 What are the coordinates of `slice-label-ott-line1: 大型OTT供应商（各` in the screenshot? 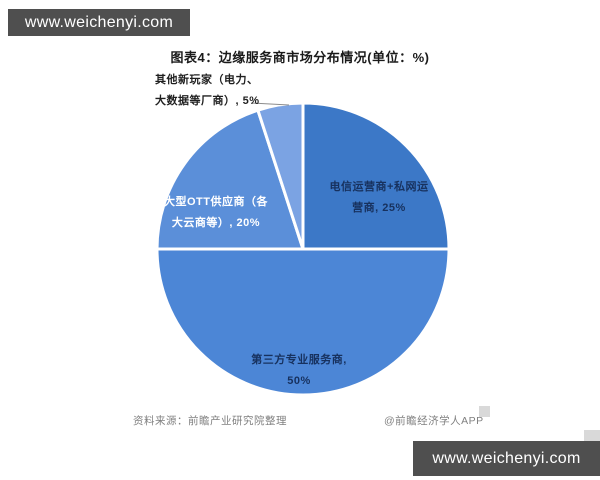 It's located at (216, 202).